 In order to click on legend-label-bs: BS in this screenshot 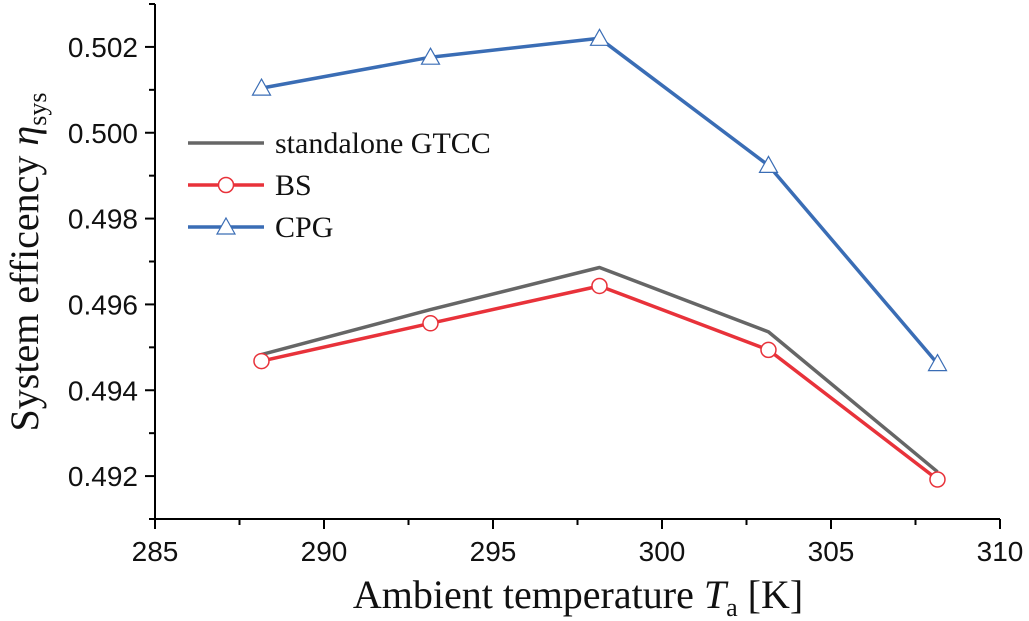, I will do `click(293, 185)`.